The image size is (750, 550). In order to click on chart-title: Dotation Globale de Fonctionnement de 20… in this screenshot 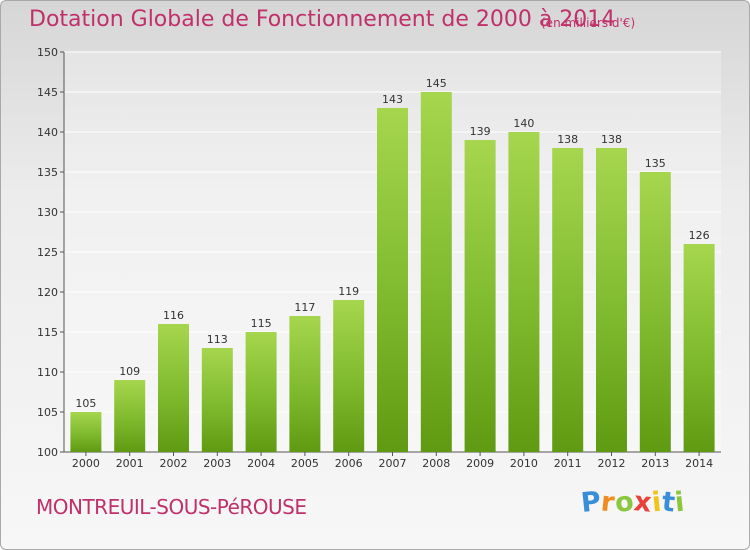, I will do `click(322, 19)`.